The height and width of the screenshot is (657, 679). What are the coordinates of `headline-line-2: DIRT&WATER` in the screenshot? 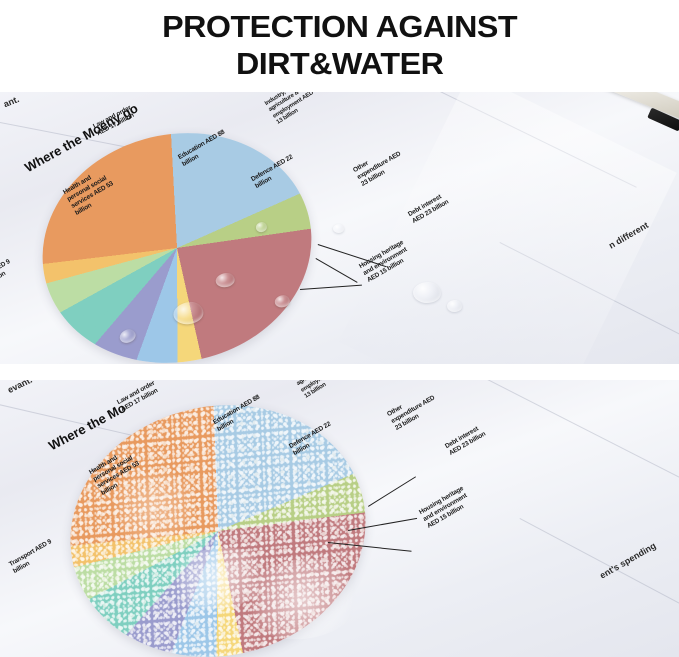 It's located at (339, 63).